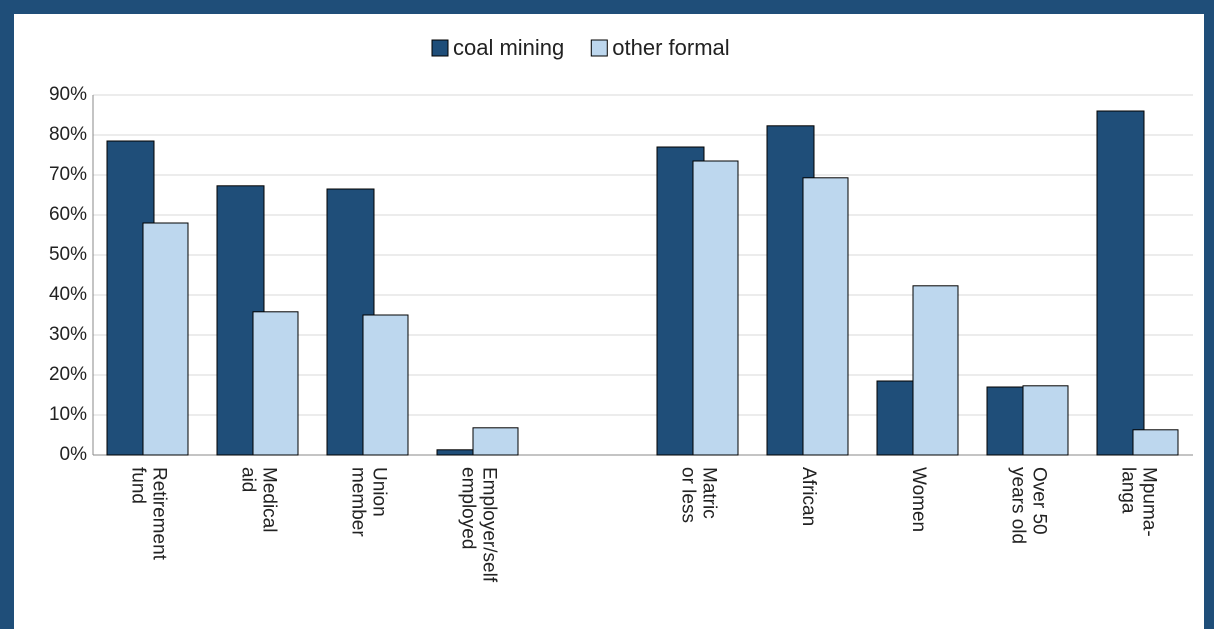 This screenshot has height=629, width=1214. I want to click on x-tick-label-group: Women, so click(918, 499).